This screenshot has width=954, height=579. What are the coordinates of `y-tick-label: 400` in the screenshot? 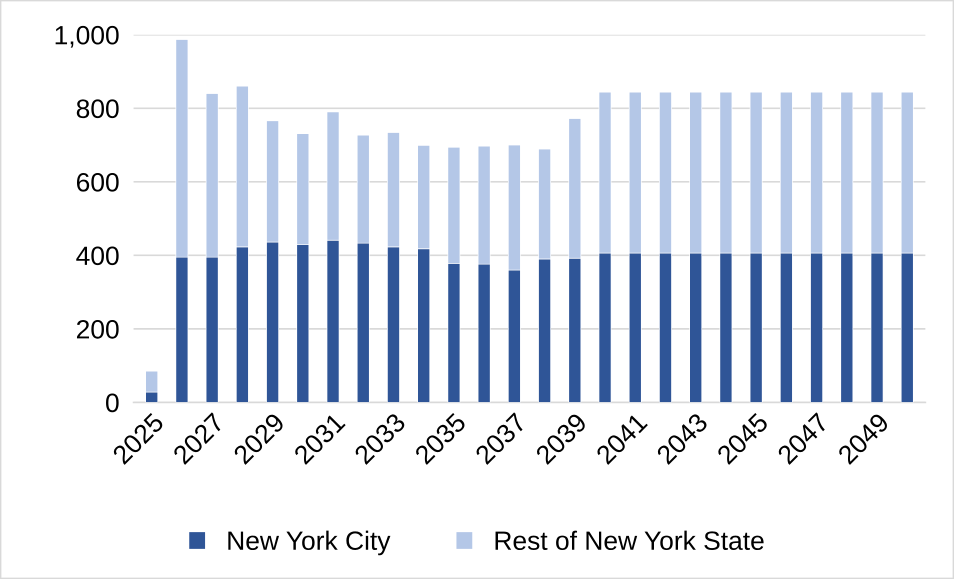 It's located at (97, 256).